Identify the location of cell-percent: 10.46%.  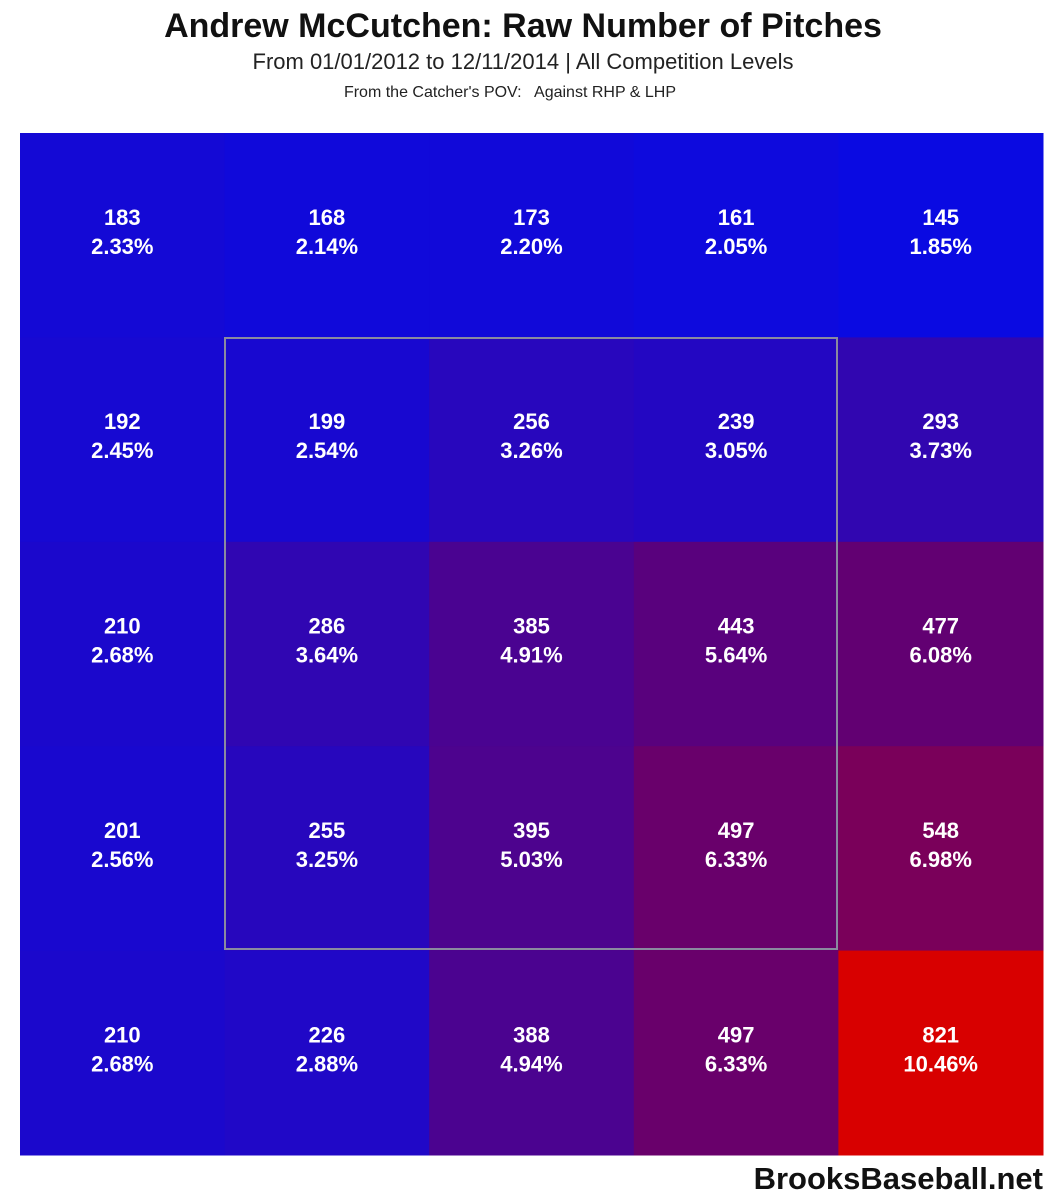
(940, 1063).